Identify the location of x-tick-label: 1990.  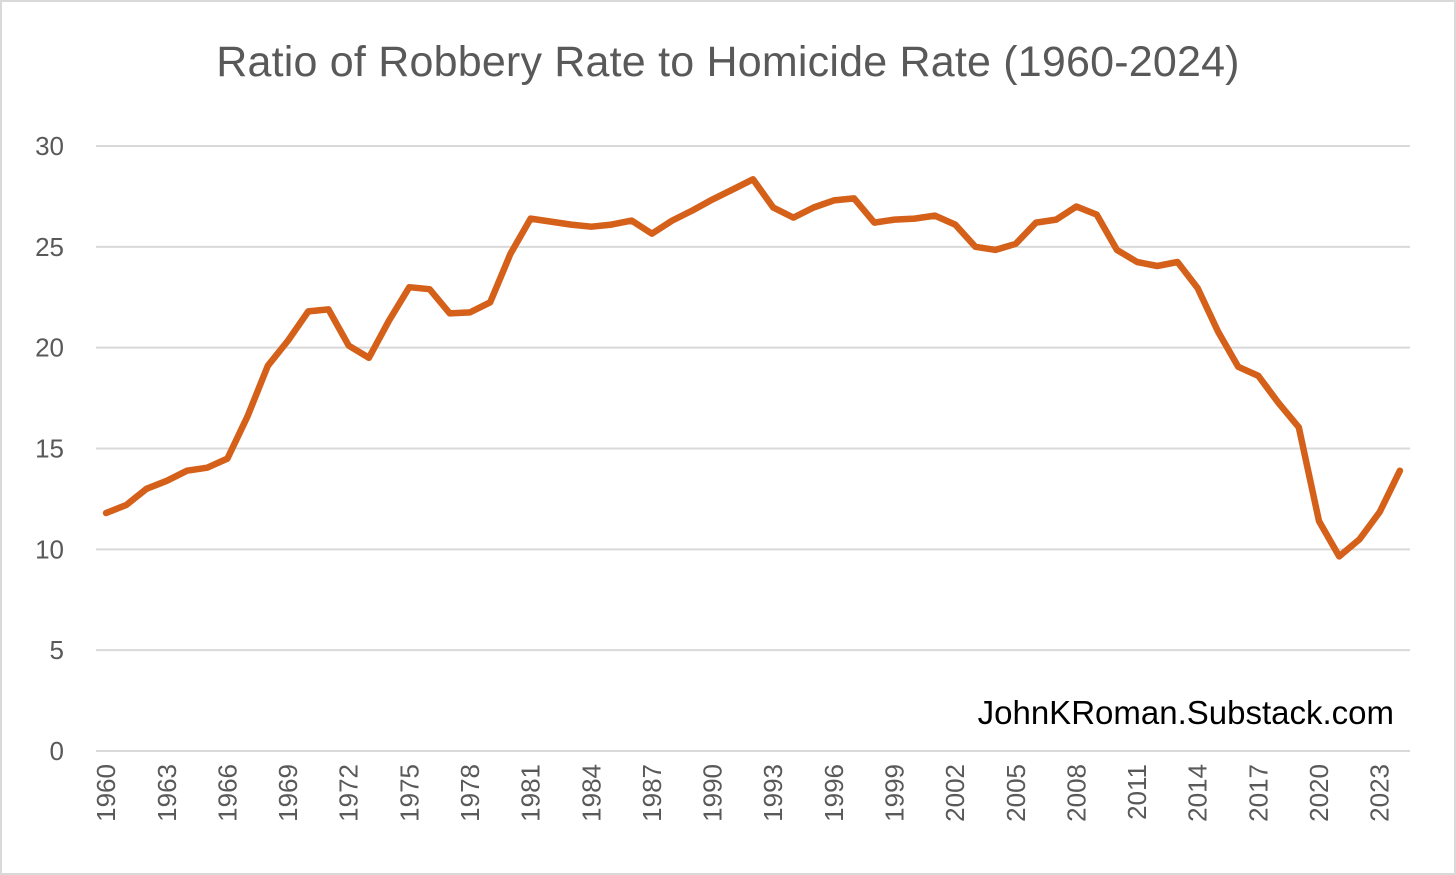
(713, 793).